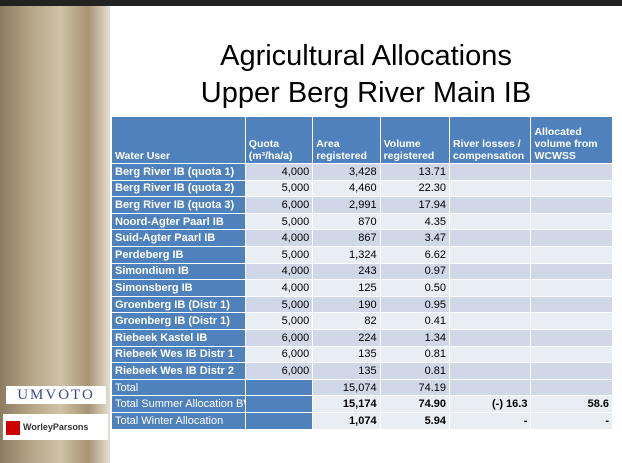  Describe the element at coordinates (178, 271) in the screenshot. I see `cell: Simondium IB` at that location.